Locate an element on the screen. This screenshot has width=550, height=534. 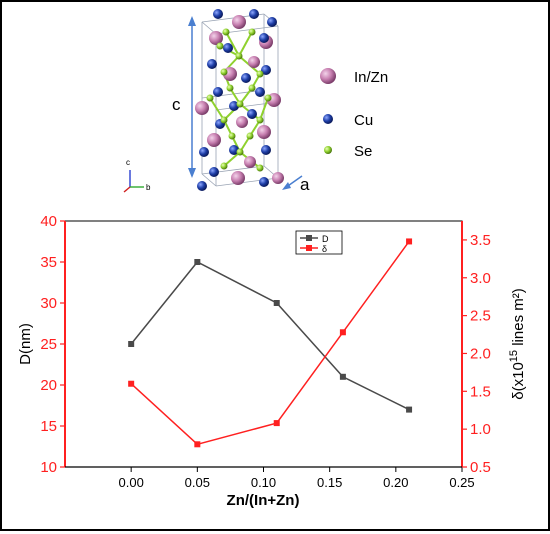
legend-d-marker is located at coordinates (309, 238).